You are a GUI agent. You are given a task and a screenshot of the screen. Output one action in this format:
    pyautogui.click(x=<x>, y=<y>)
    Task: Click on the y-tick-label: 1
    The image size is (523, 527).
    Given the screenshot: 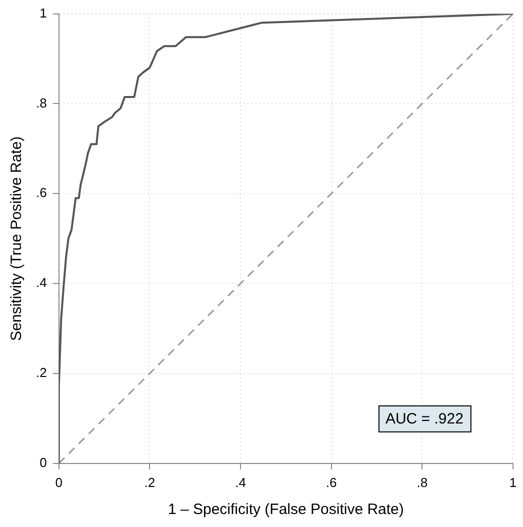 What is the action you would take?
    pyautogui.click(x=43, y=12)
    